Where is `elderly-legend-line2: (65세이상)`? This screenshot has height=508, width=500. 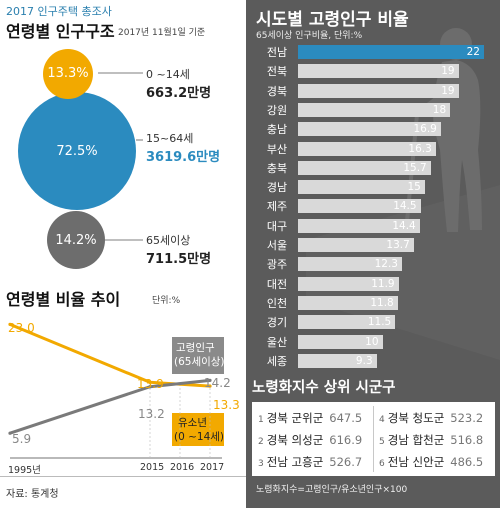 elderly-legend-line2: (65세이상) is located at coordinates (199, 362).